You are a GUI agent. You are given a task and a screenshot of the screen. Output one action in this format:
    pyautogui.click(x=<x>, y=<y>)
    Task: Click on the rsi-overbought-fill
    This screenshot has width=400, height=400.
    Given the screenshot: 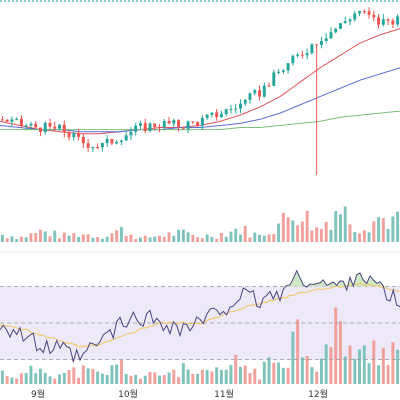 What is the action you would take?
    pyautogui.click(x=200, y=278)
    